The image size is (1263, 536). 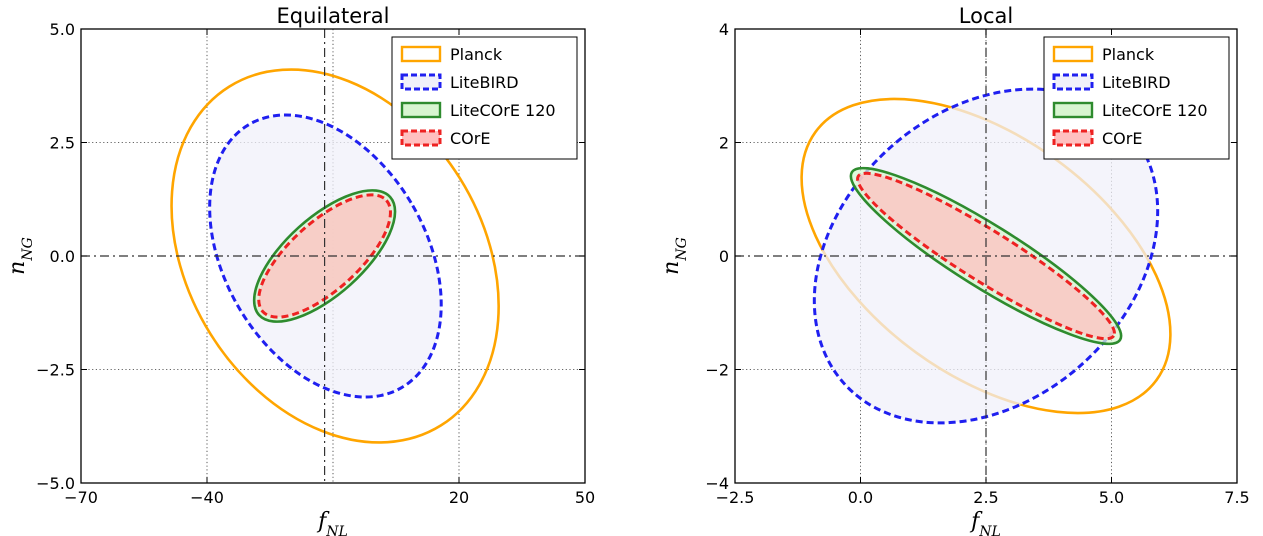 I want to click on y-tick-label: 4, so click(x=724, y=29).